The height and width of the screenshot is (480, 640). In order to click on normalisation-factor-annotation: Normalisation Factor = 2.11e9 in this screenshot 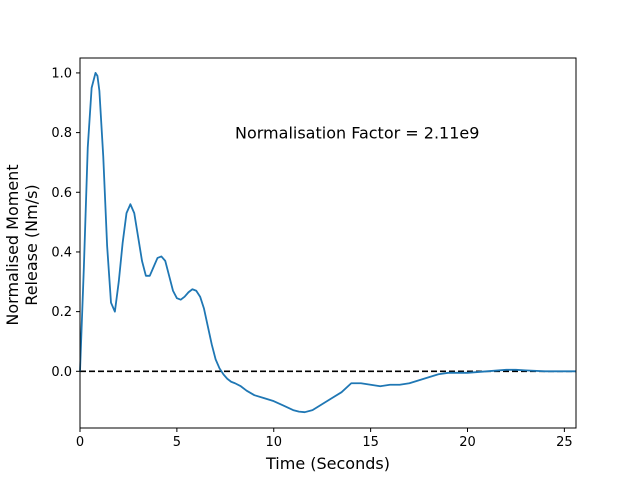, I will do `click(357, 133)`.